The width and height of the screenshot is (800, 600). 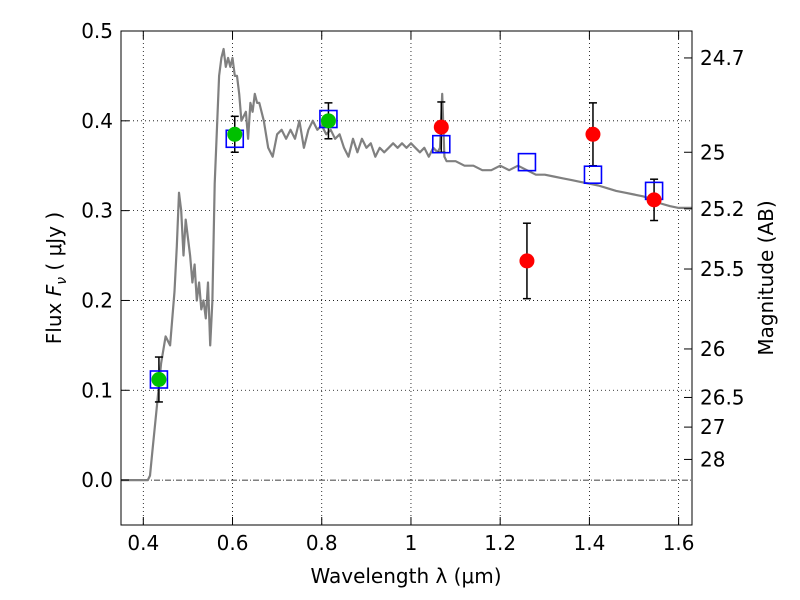 I want to click on y-tick-label: 0.0, so click(x=97, y=480).